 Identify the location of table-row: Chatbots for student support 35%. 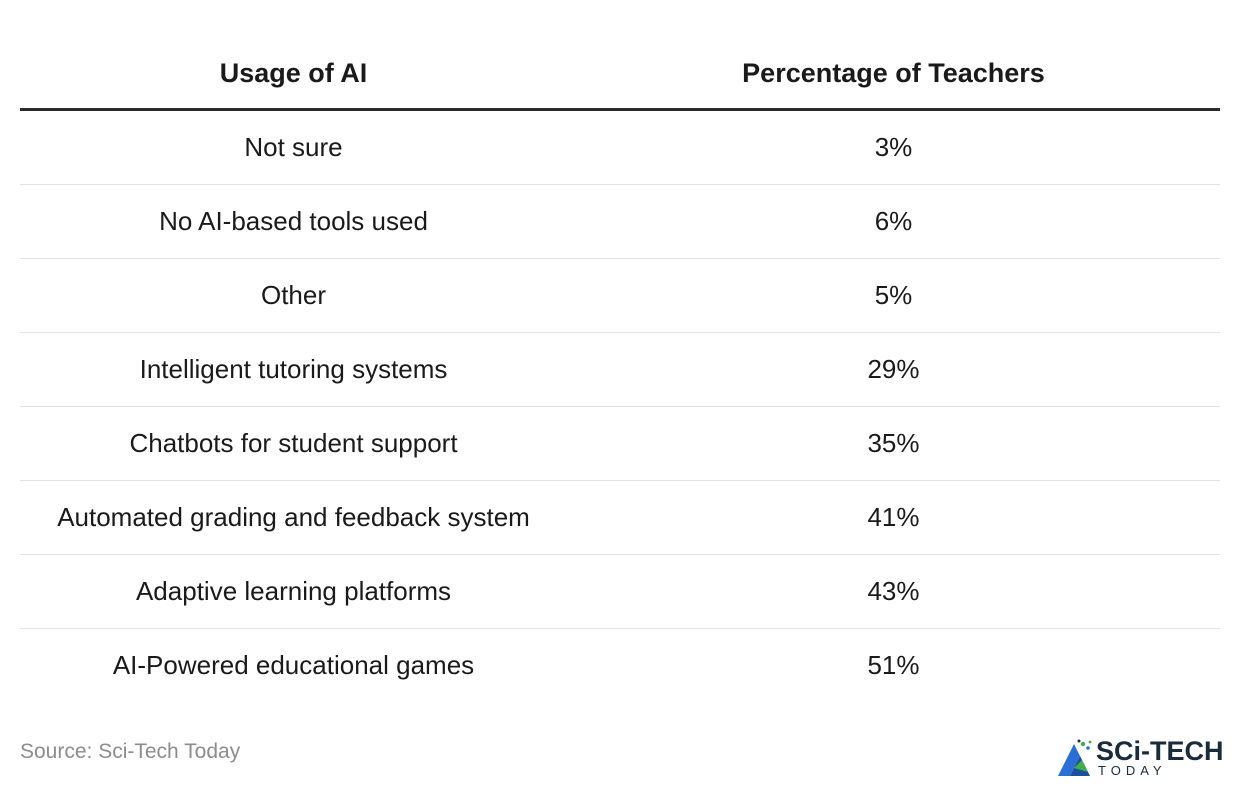
(620, 444).